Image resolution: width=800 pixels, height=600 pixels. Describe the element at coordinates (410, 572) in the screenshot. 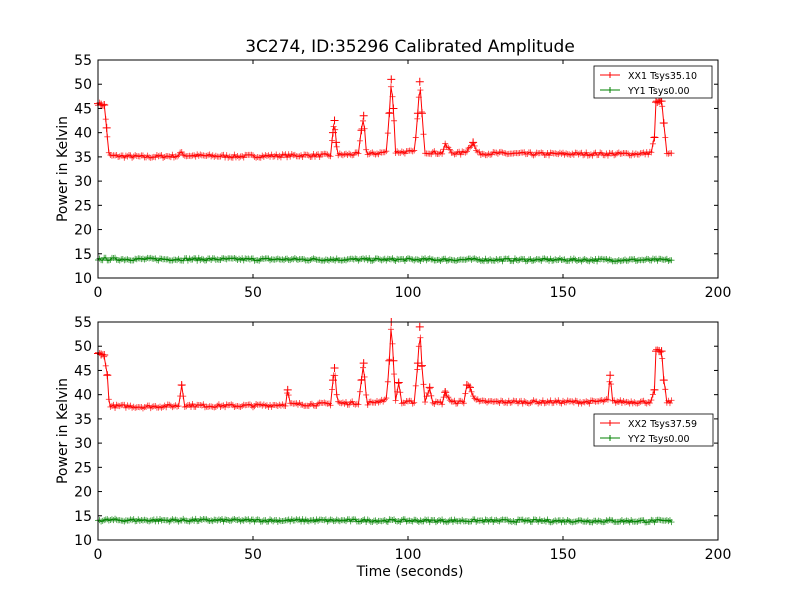

I see `x-axis-label: Time (seconds)` at that location.